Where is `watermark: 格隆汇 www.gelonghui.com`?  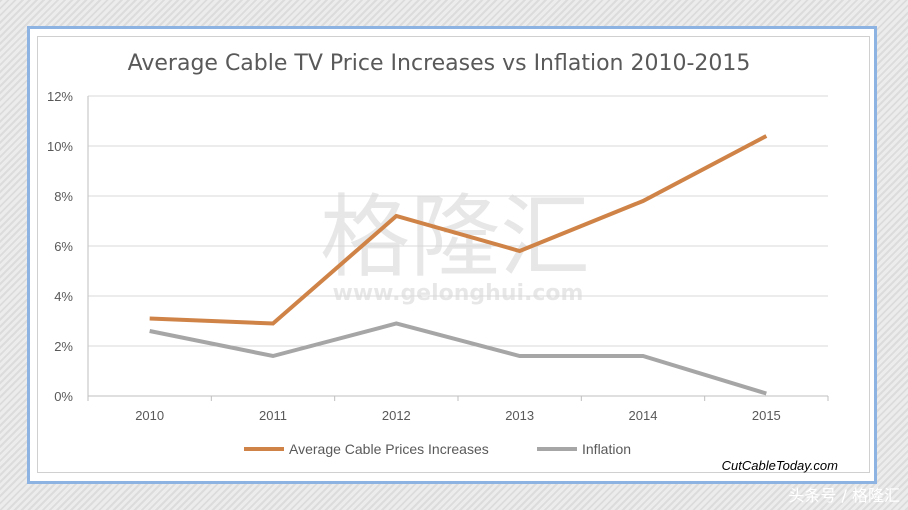 watermark: 格隆汇 www.gelonghui.com is located at coordinates (455, 245).